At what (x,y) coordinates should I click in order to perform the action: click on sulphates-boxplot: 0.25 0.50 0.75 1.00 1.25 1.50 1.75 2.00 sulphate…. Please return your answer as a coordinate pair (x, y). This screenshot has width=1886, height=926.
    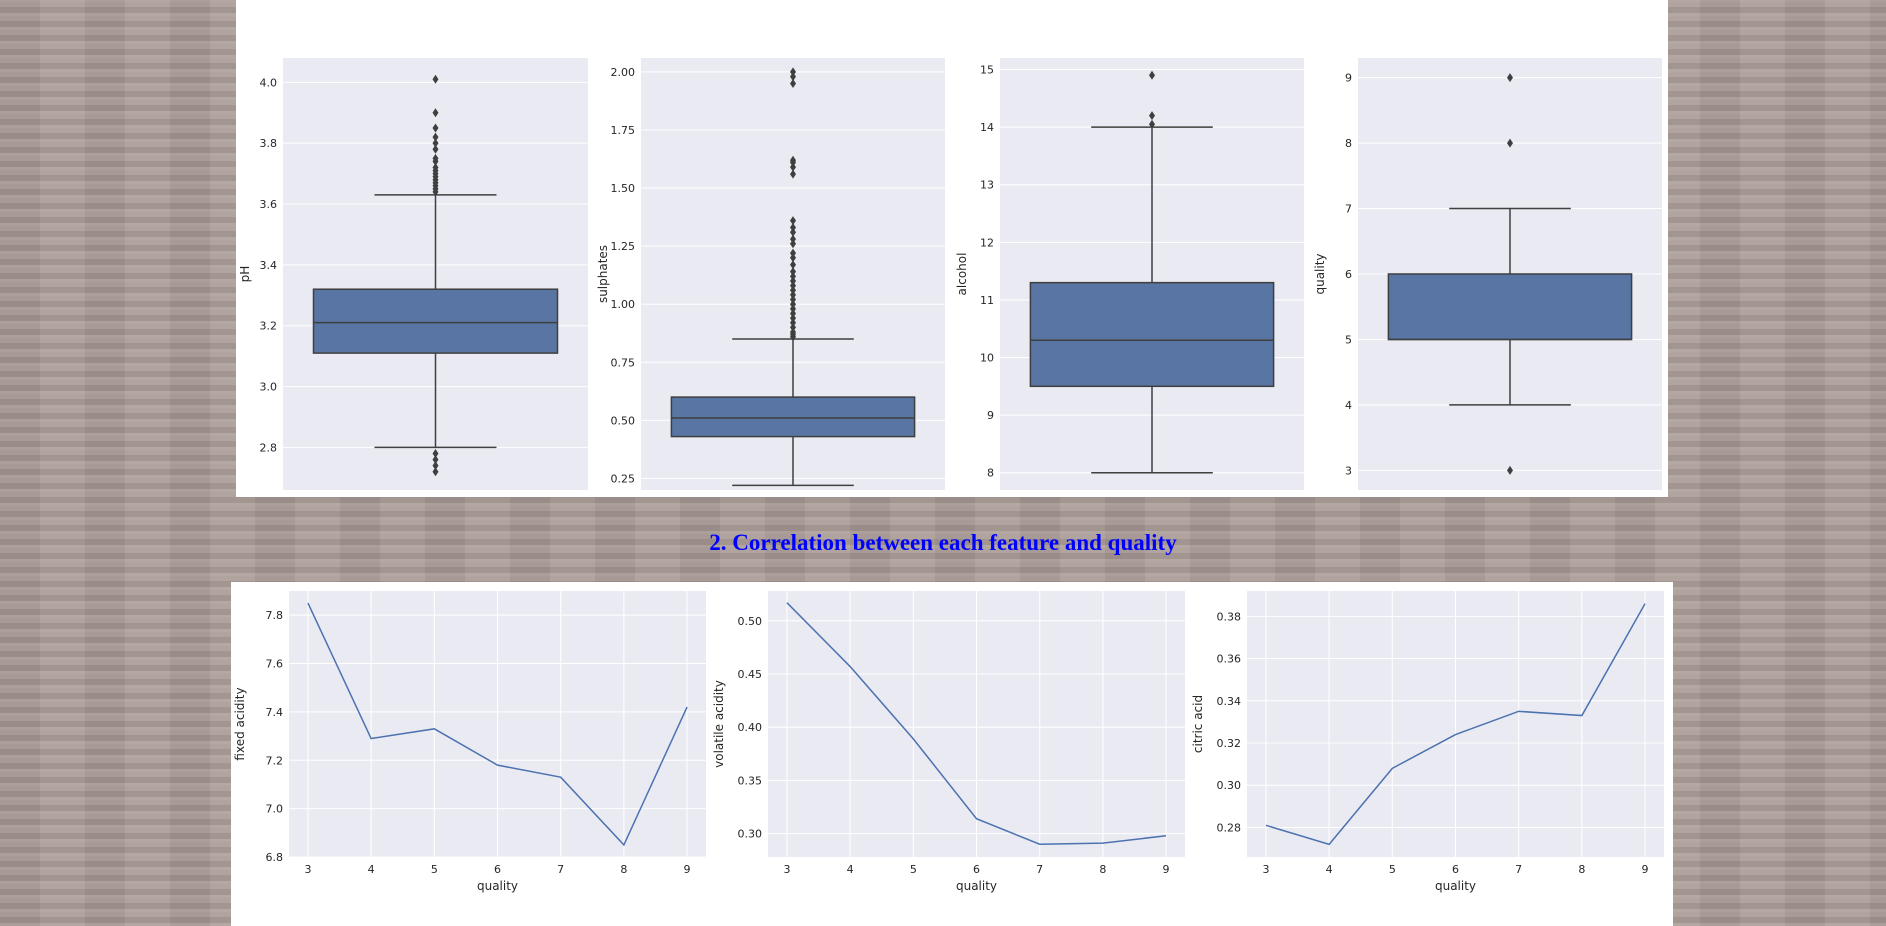
    Looking at the image, I should click on (770, 274).